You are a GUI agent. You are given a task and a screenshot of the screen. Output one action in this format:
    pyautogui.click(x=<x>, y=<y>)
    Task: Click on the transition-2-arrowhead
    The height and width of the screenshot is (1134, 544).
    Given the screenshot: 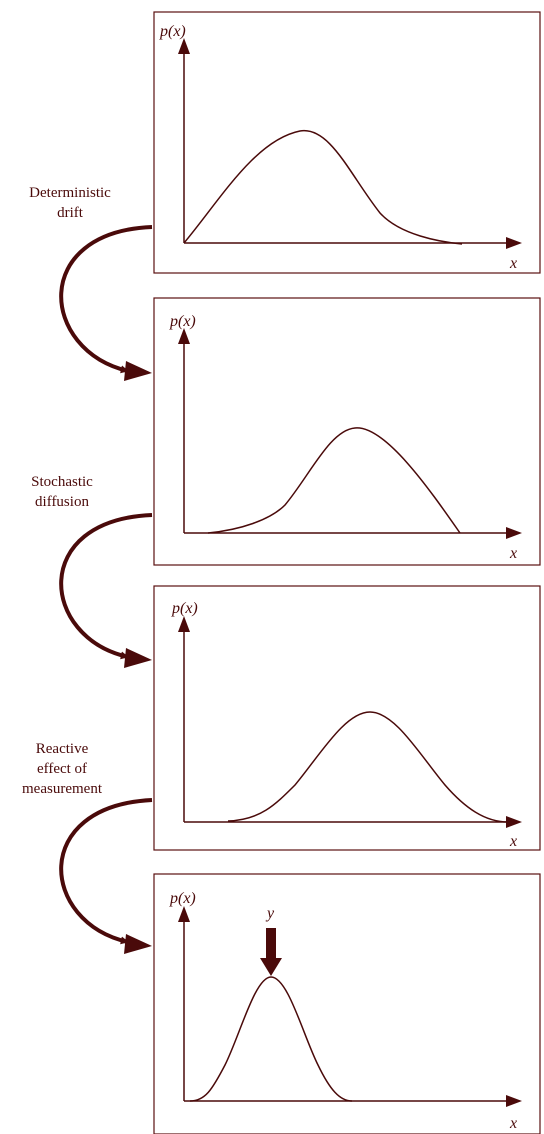 What is the action you would take?
    pyautogui.click(x=138, y=658)
    